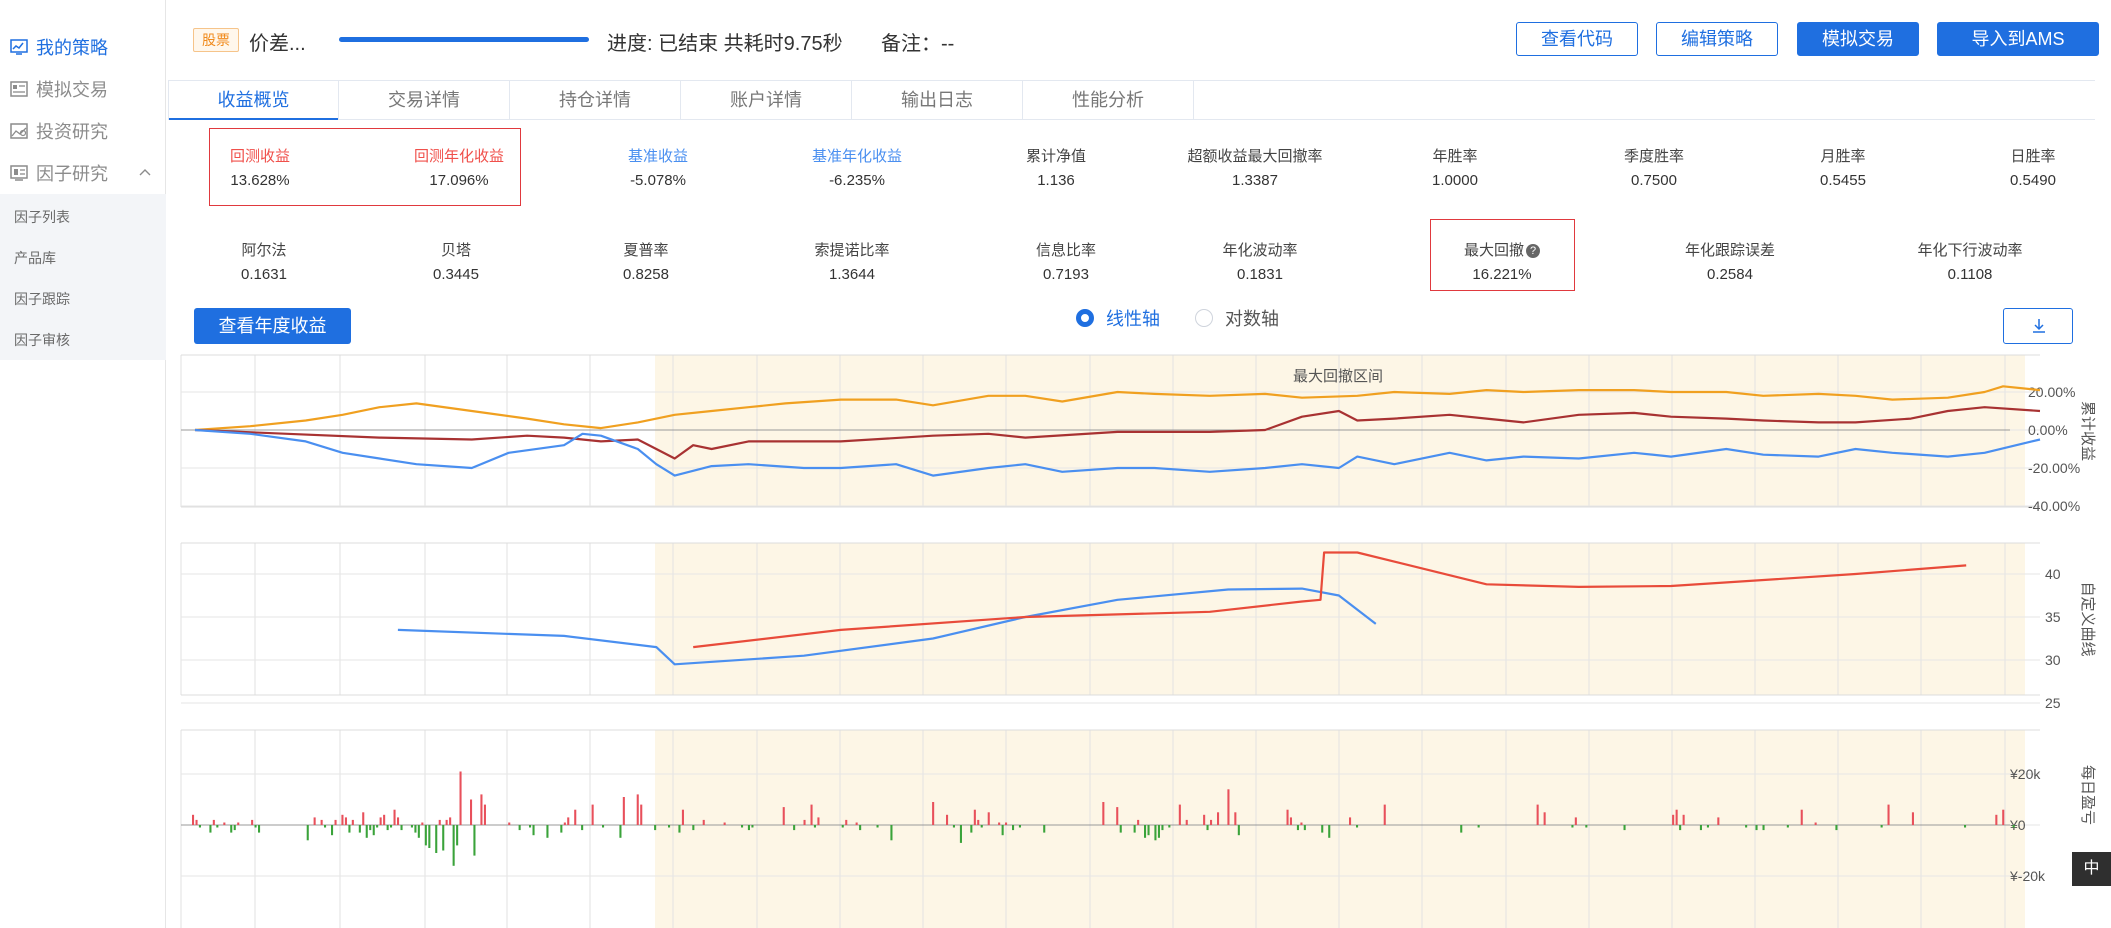  I want to click on tab-performance: 性能分析, so click(1108, 100).